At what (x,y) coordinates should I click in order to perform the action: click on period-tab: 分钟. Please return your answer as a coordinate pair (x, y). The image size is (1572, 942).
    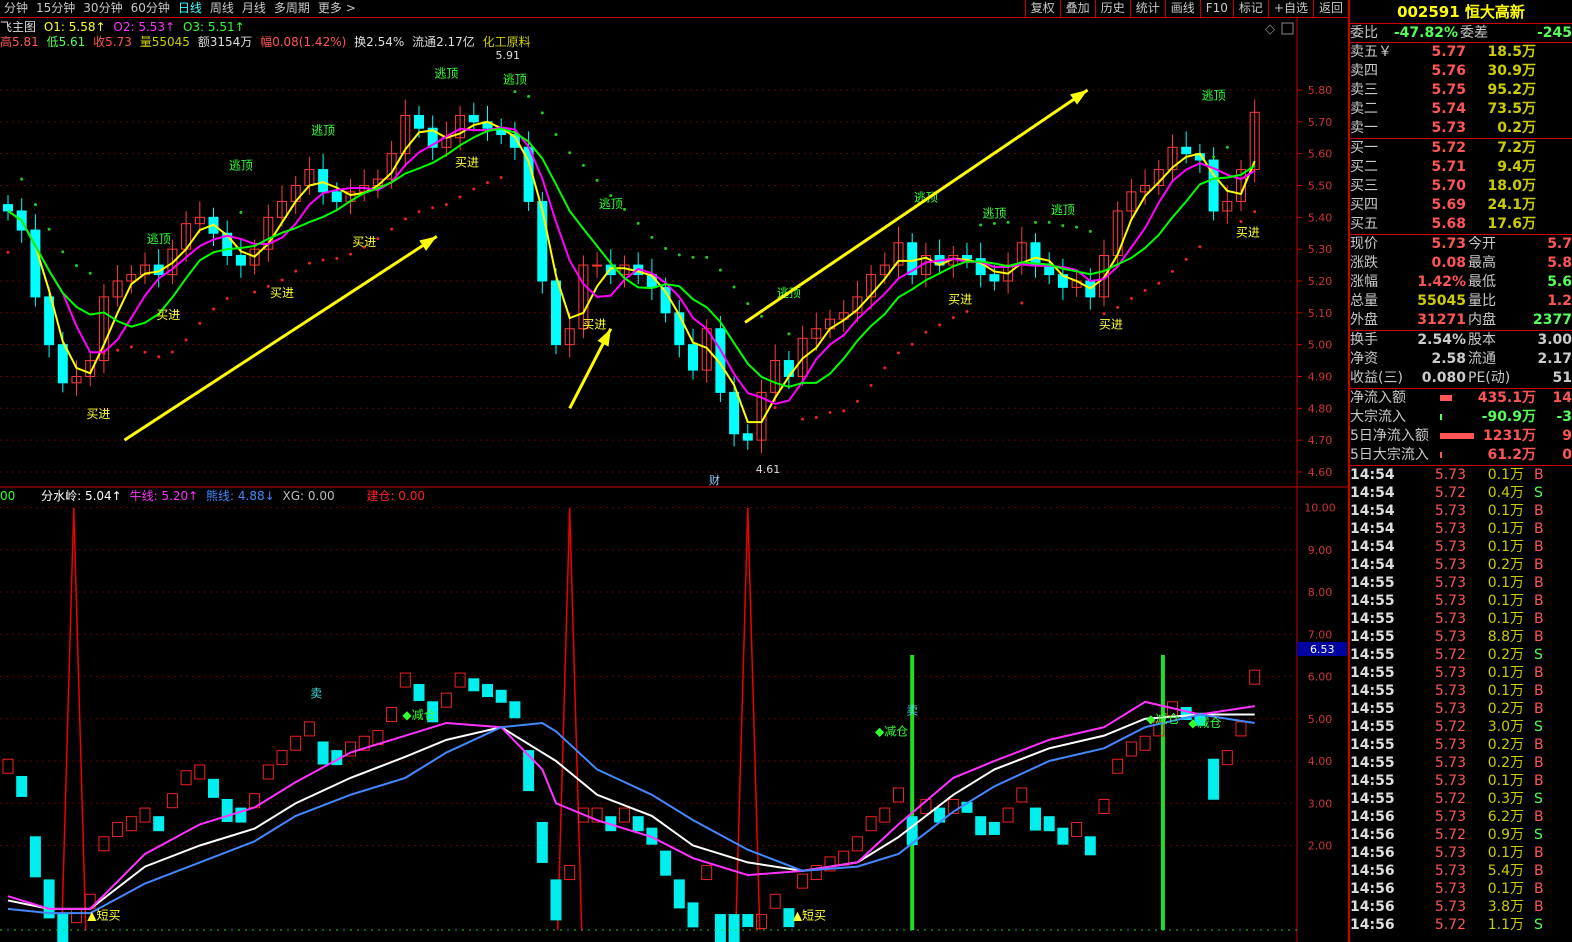
    Looking at the image, I should click on (16, 8).